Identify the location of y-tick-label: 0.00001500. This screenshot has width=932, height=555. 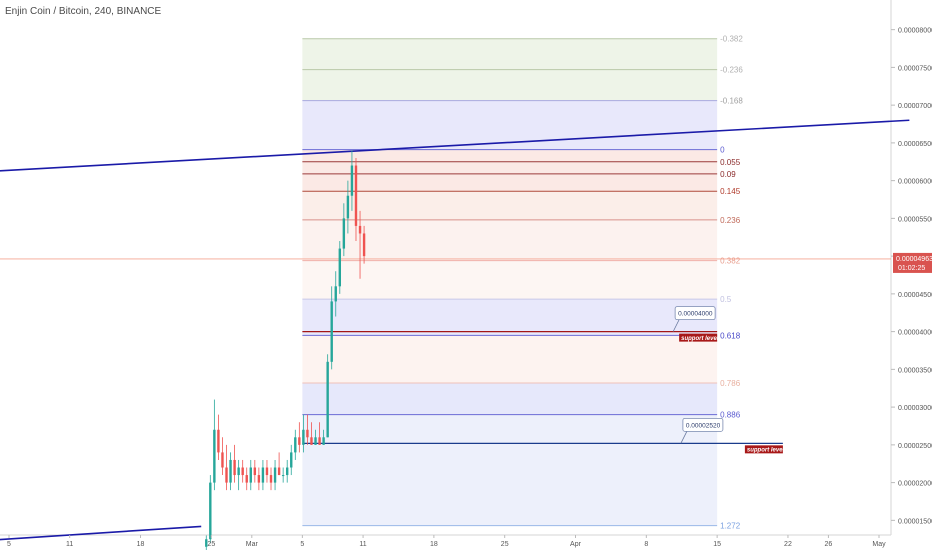
(915, 521).